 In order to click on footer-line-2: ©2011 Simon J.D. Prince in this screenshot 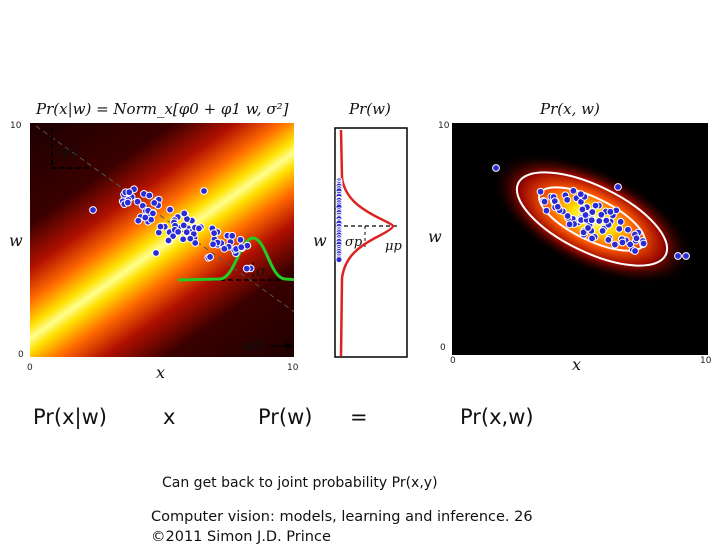, I will do `click(241, 537)`.